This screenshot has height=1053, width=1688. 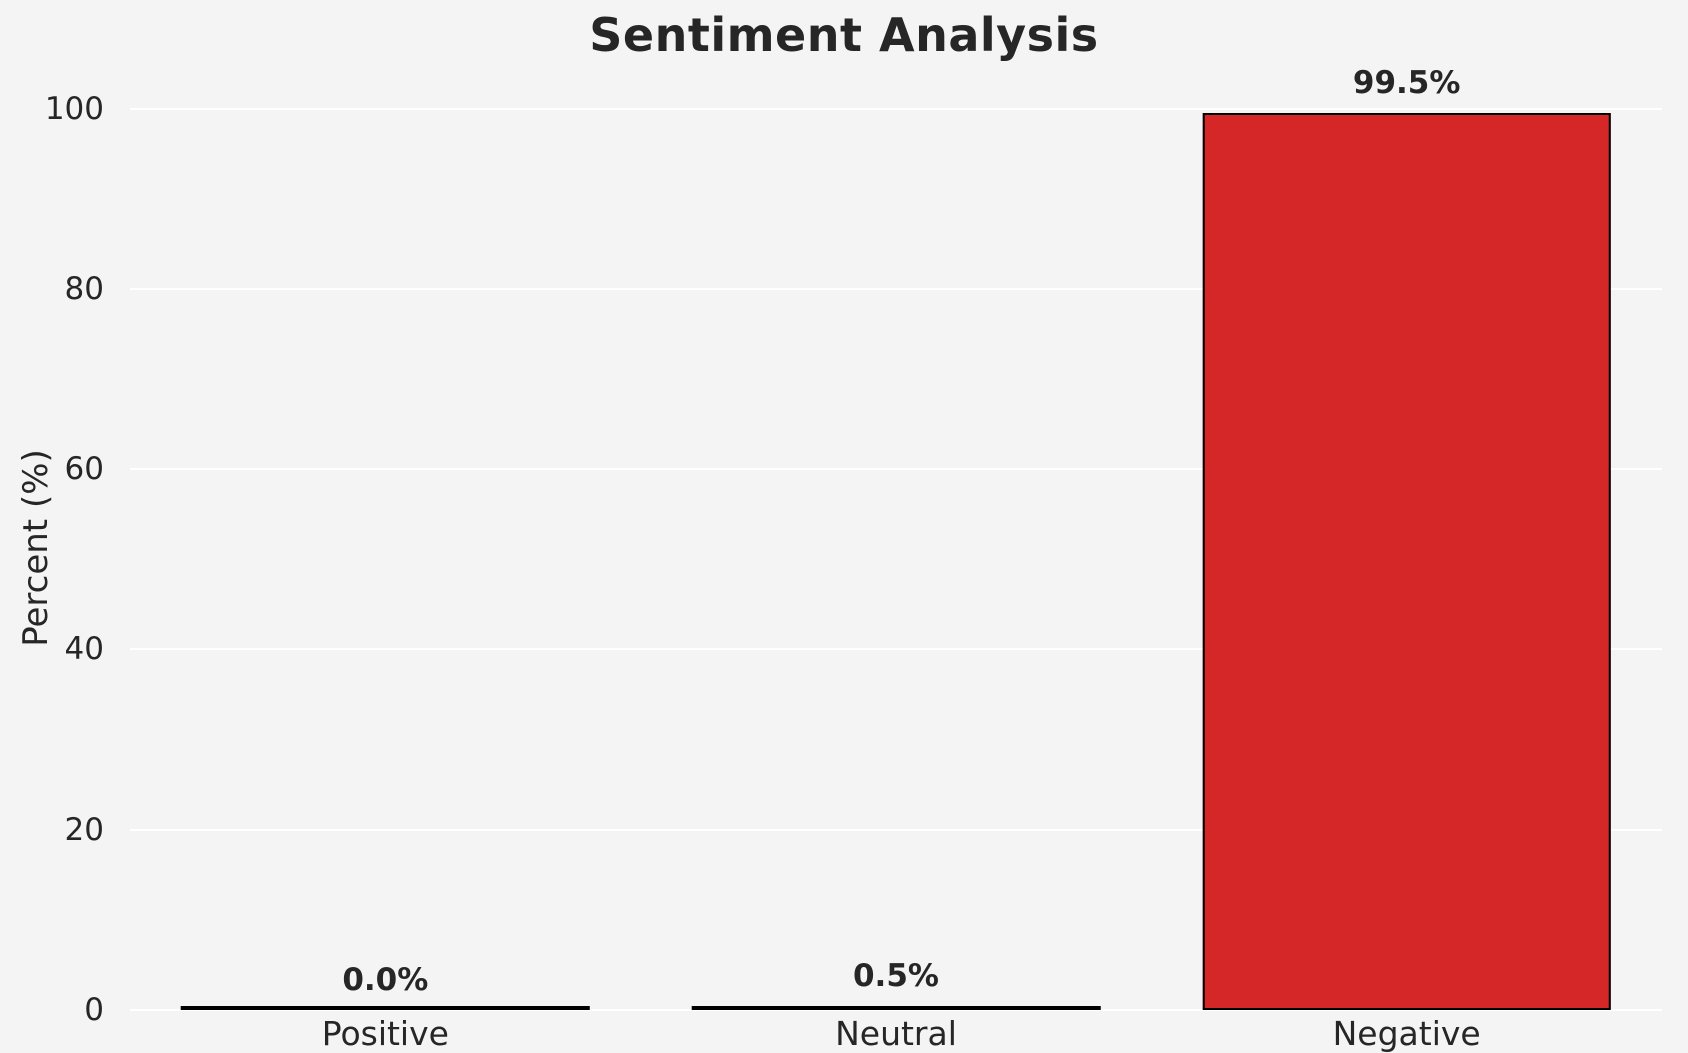 What do you see at coordinates (59, 557) in the screenshot?
I see `y-axis-tick-rail: 0 20 40 60 80 100` at bounding box center [59, 557].